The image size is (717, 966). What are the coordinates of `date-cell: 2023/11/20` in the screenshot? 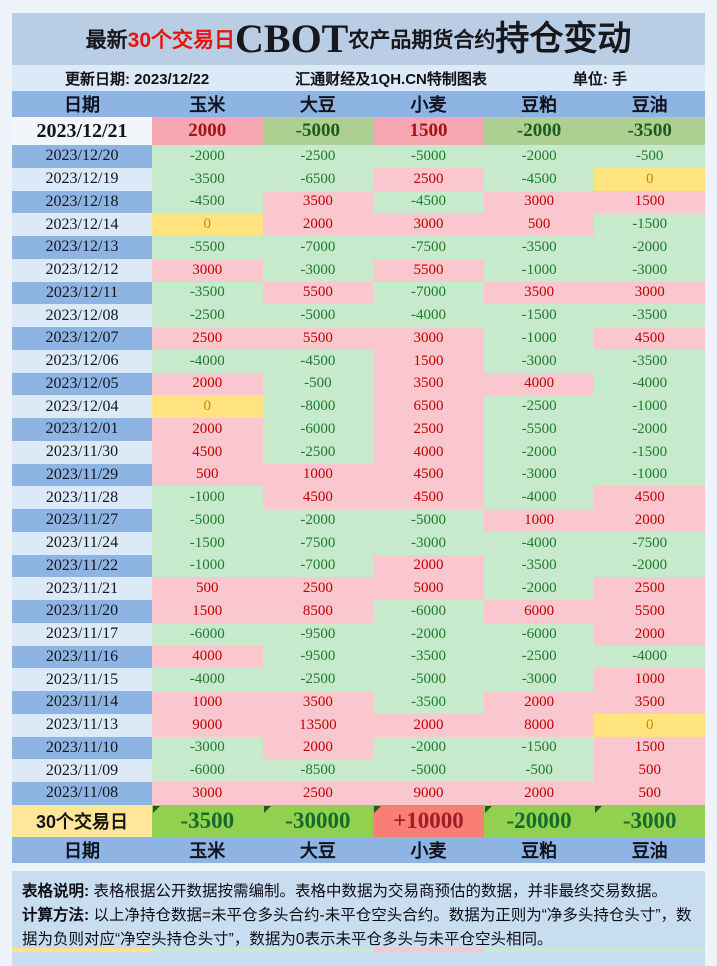 It's located at (82, 611).